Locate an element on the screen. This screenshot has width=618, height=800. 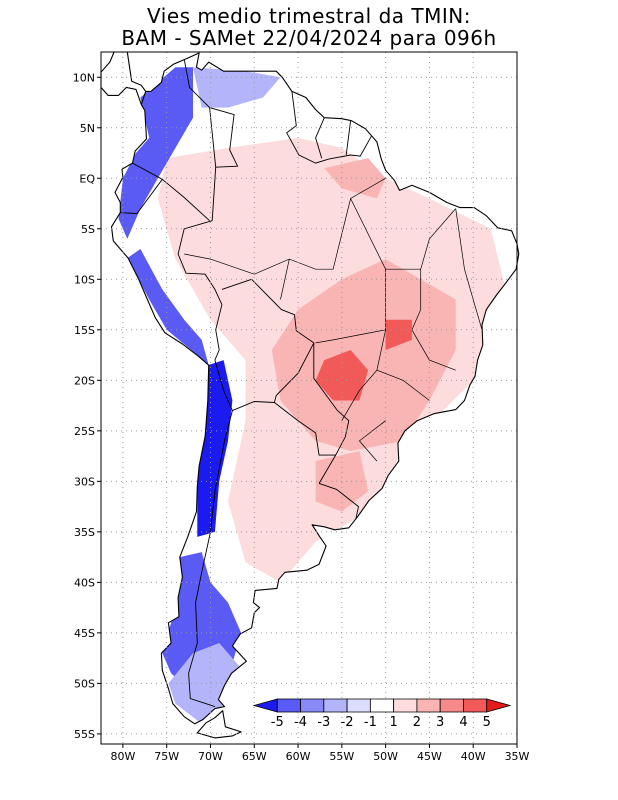
lat-tick-label: 30S is located at coordinates (84, 481).